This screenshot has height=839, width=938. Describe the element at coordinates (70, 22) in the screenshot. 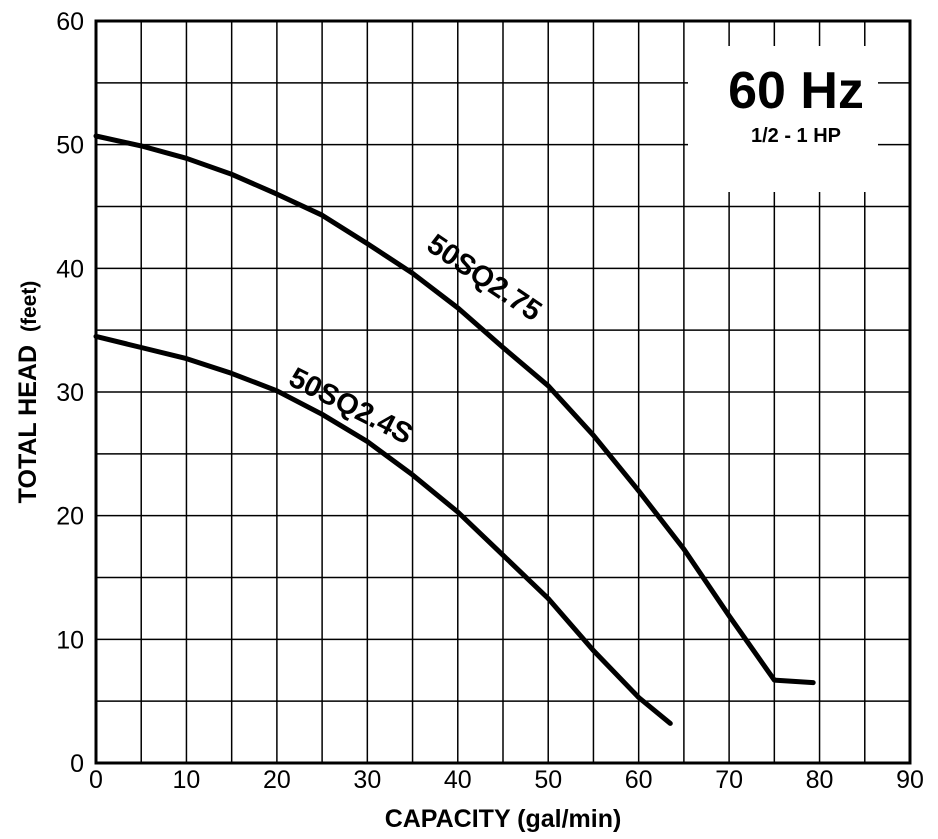

I see `y-tick-label: 60` at that location.